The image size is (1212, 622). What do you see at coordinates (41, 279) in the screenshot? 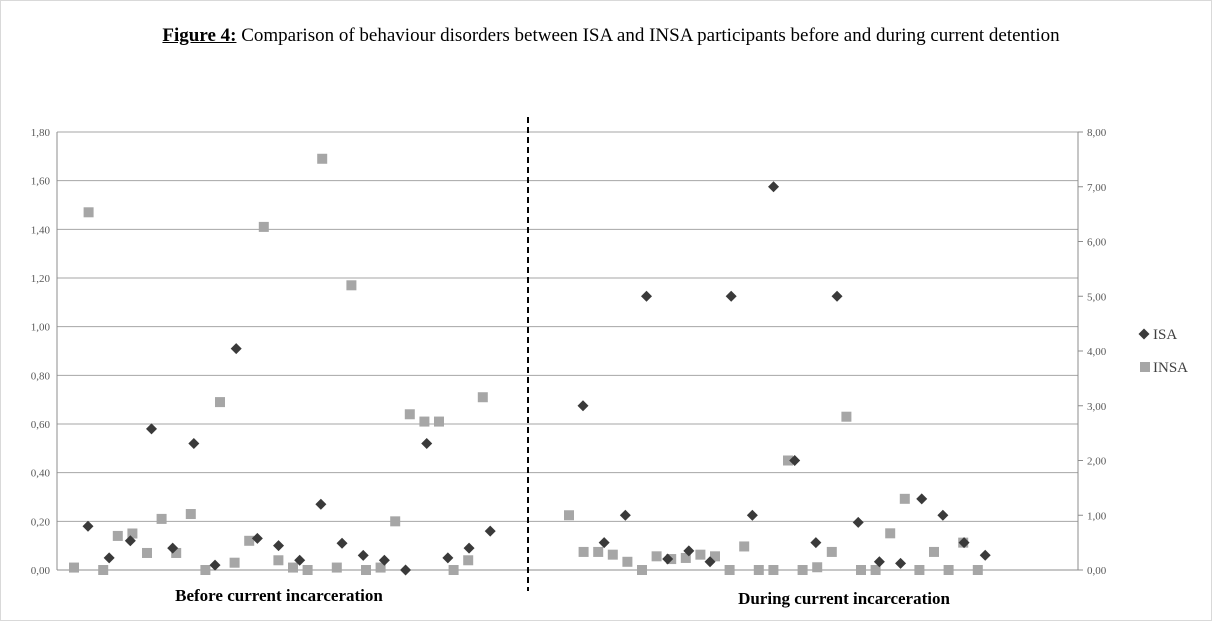
I see `y-tick-left-label: 1,20` at bounding box center [41, 279].